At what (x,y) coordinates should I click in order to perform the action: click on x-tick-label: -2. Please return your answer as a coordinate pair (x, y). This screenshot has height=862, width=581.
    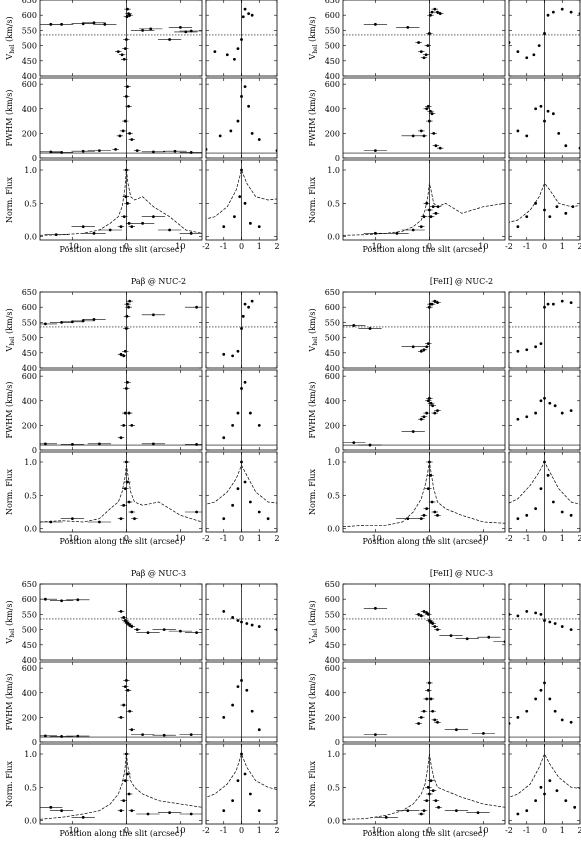
    Looking at the image, I should click on (206, 246).